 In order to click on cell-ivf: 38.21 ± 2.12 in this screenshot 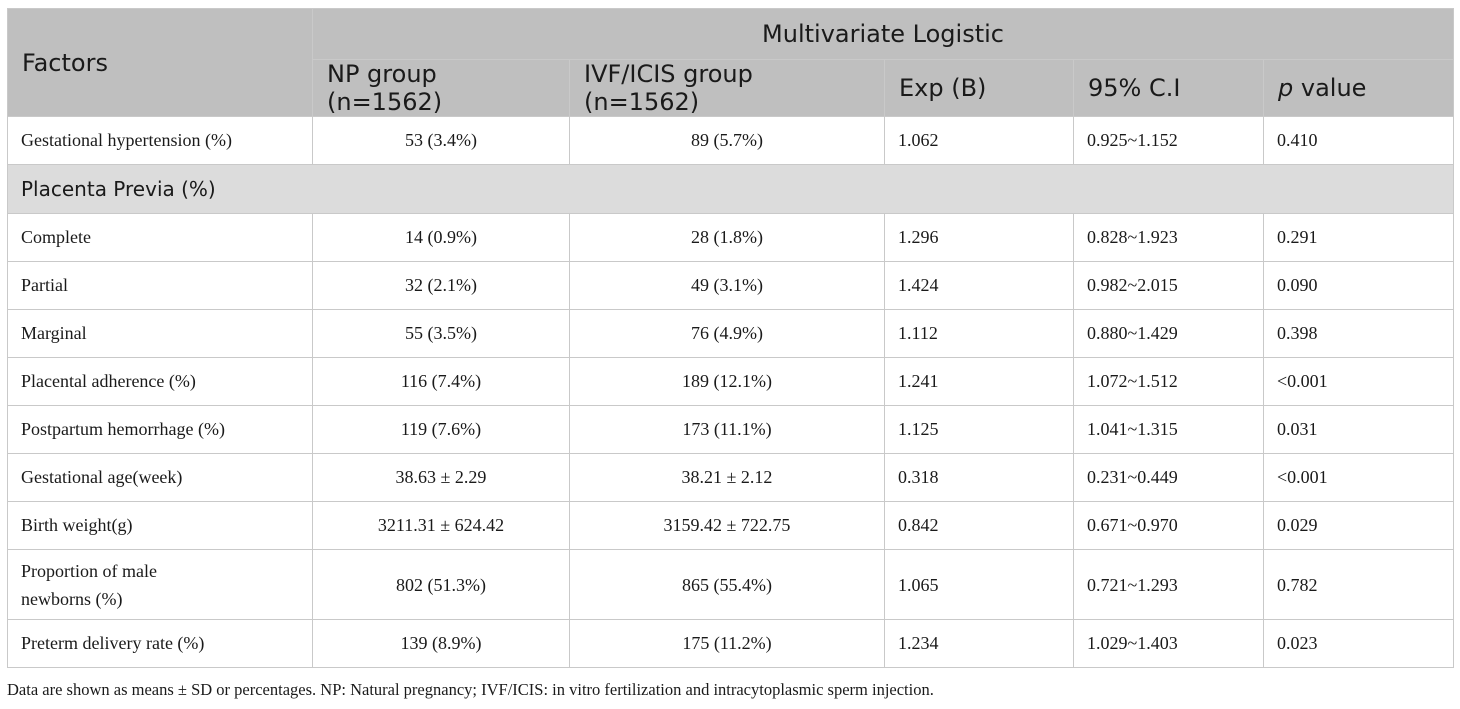, I will do `click(727, 477)`.